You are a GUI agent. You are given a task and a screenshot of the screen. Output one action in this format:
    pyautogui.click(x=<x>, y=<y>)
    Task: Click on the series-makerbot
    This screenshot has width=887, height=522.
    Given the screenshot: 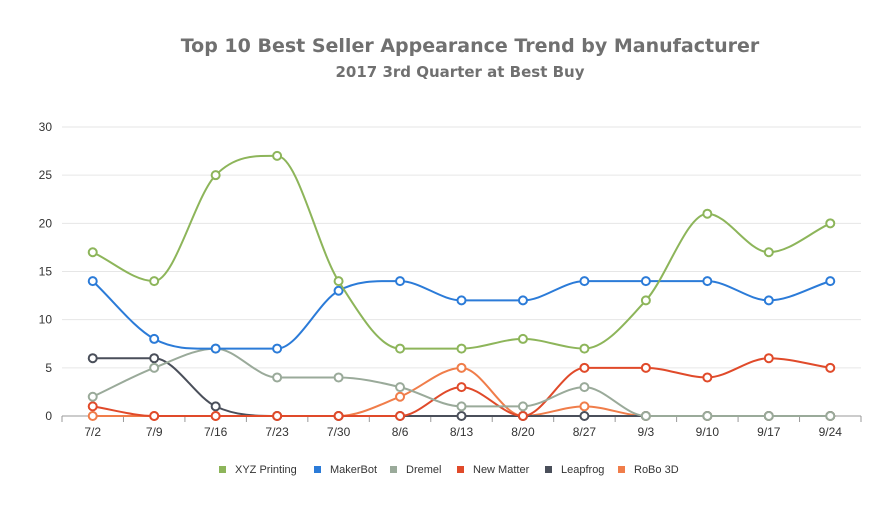 What is the action you would take?
    pyautogui.click(x=461, y=315)
    